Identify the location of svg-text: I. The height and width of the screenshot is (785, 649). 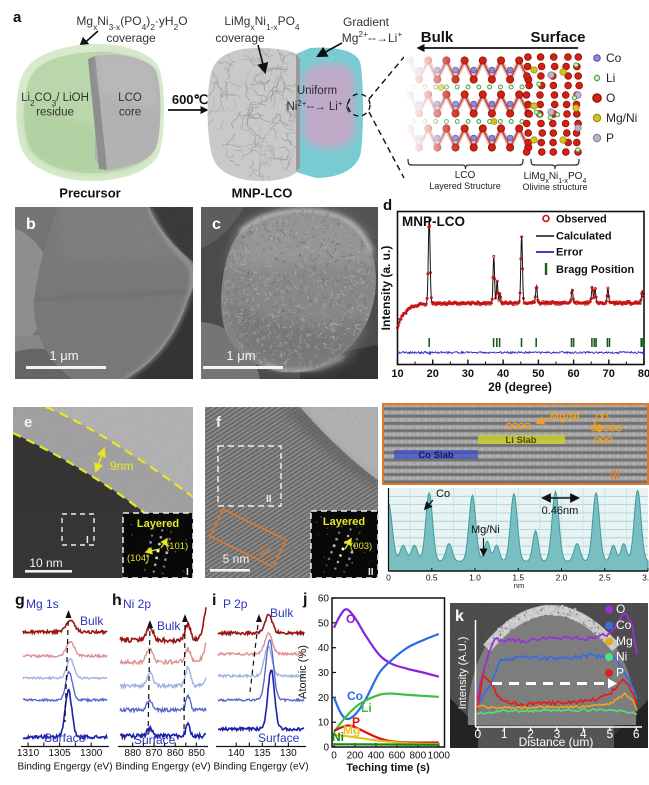
(87, 540).